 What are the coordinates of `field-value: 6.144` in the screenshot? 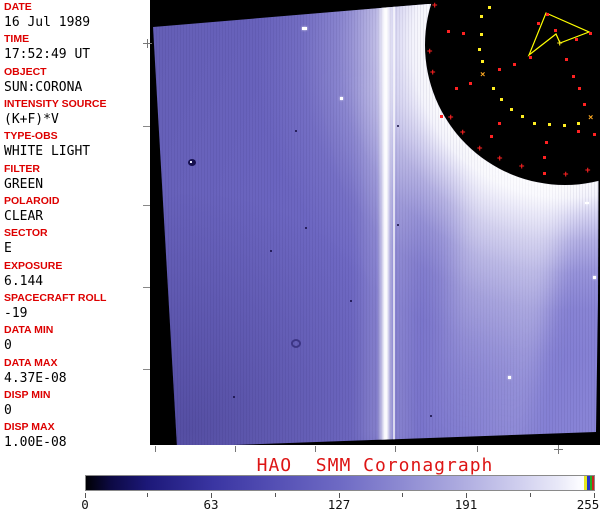 It's located at (24, 281).